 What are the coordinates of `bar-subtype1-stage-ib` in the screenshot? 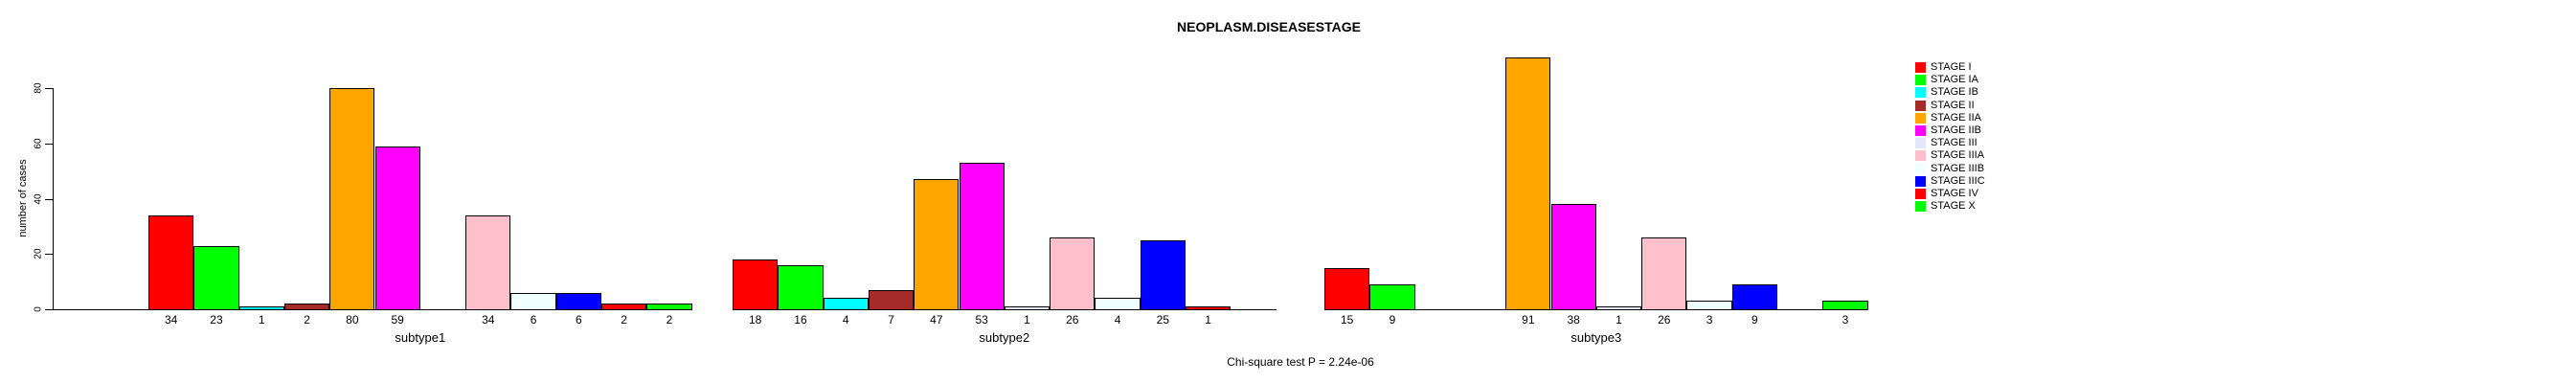 It's located at (261, 308).